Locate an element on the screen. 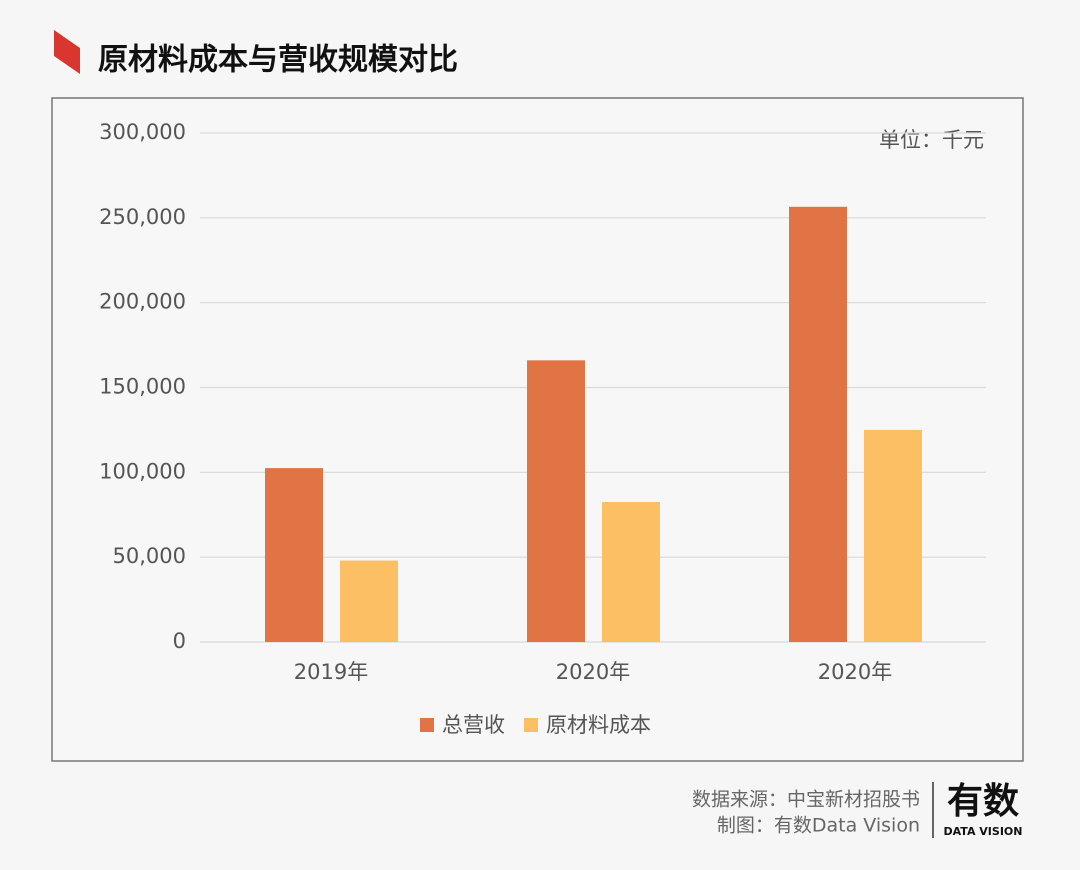 The height and width of the screenshot is (870, 1080). chart-title: 原材料成本与营收规模对比 is located at coordinates (278, 60).